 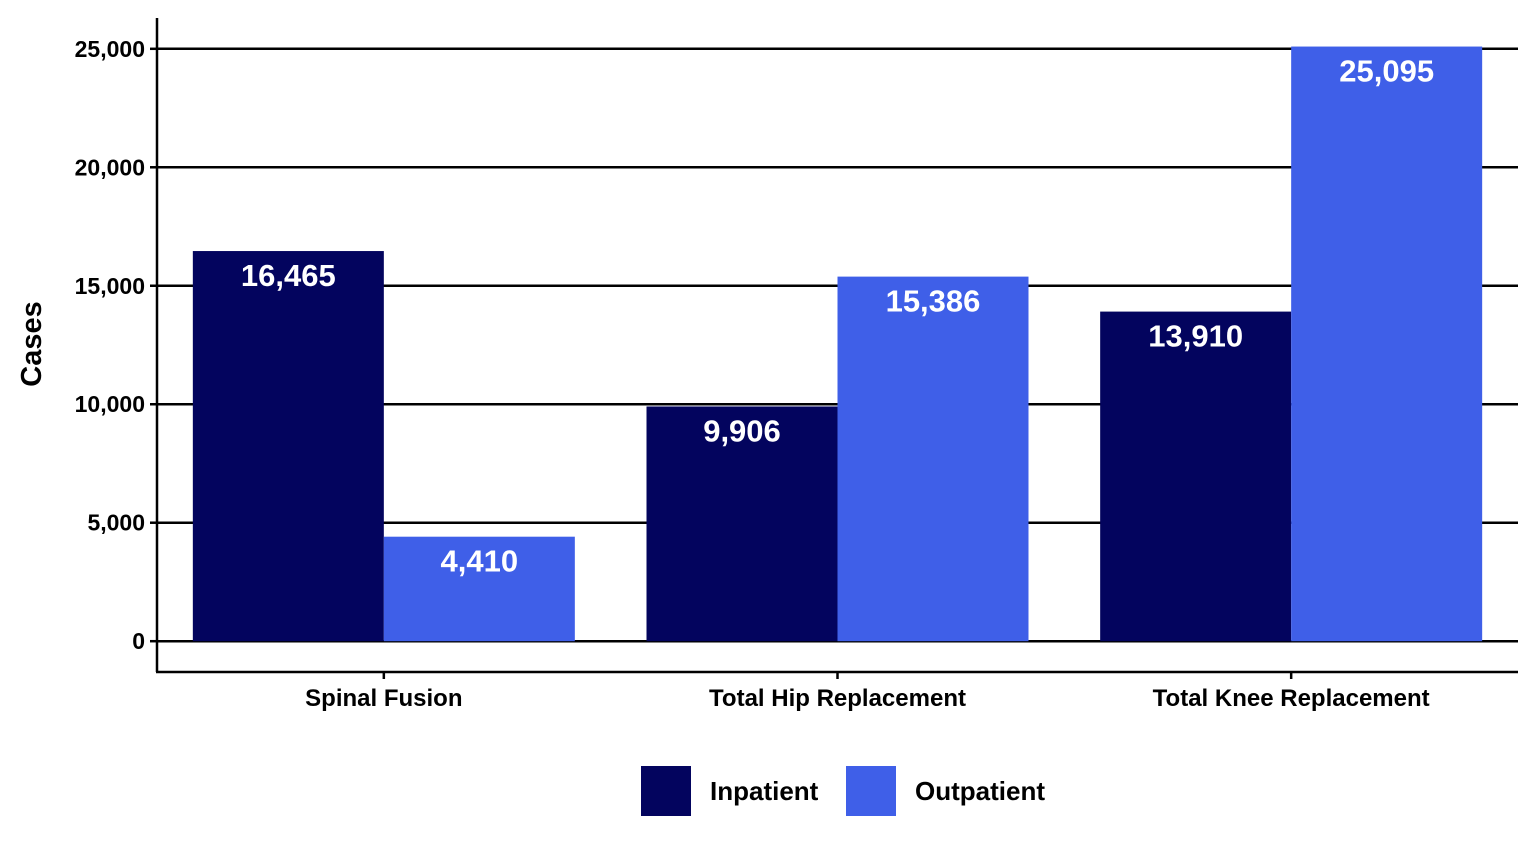 I want to click on x-tick-label: Total Hip Replacement, so click(x=837, y=698).